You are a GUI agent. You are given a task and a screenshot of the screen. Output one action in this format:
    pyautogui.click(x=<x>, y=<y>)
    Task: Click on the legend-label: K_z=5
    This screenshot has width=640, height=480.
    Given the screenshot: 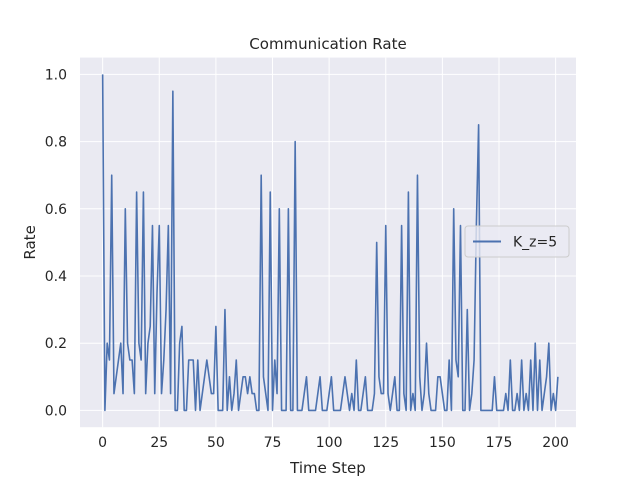 What is the action you would take?
    pyautogui.click(x=535, y=243)
    